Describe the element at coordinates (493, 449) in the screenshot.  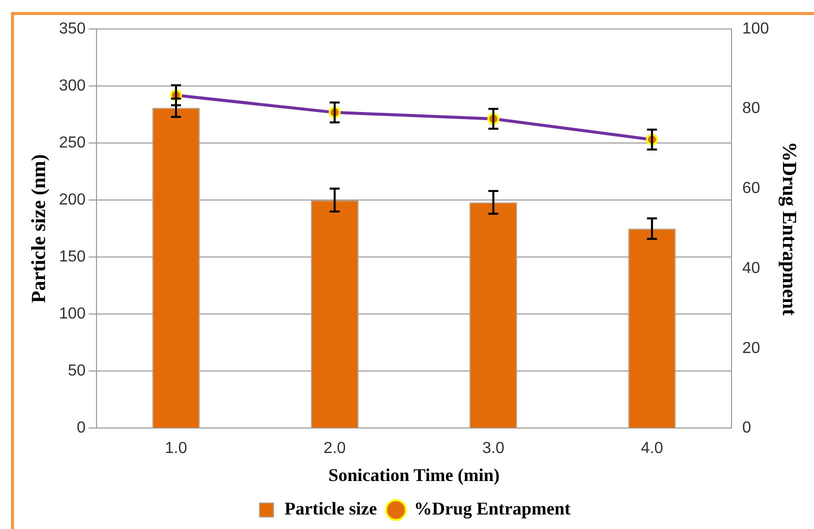
I see `x-tick-label: 3.0` at that location.